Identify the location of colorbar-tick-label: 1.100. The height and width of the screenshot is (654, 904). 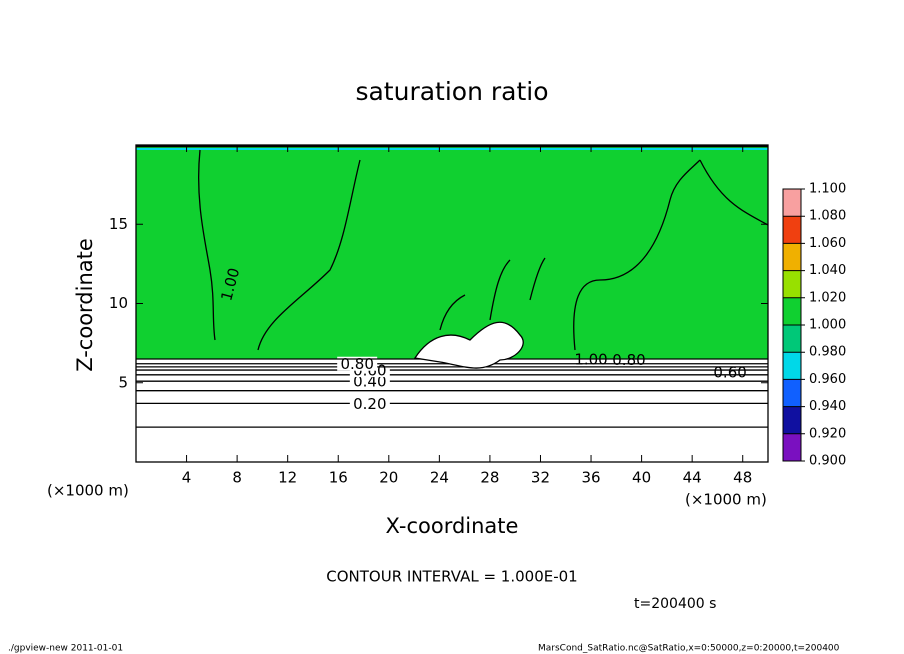
(827, 189).